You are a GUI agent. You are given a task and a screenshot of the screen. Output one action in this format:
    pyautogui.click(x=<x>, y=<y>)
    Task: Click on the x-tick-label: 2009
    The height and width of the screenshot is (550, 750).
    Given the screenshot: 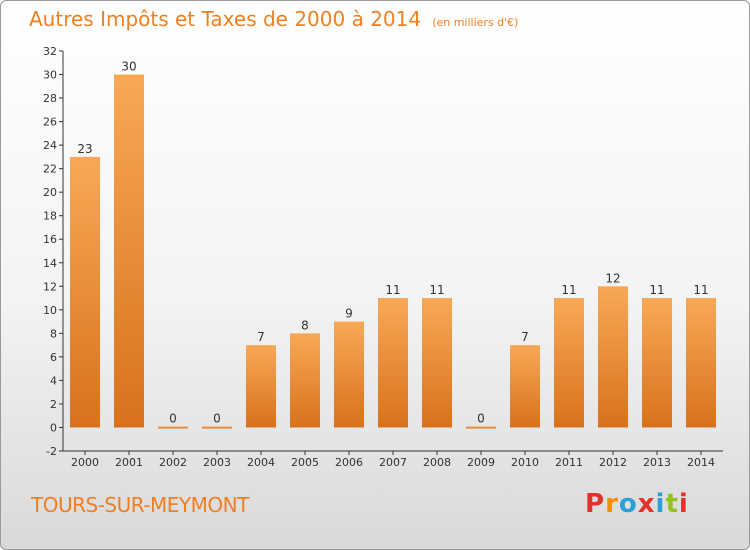 What is the action you would take?
    pyautogui.click(x=481, y=462)
    